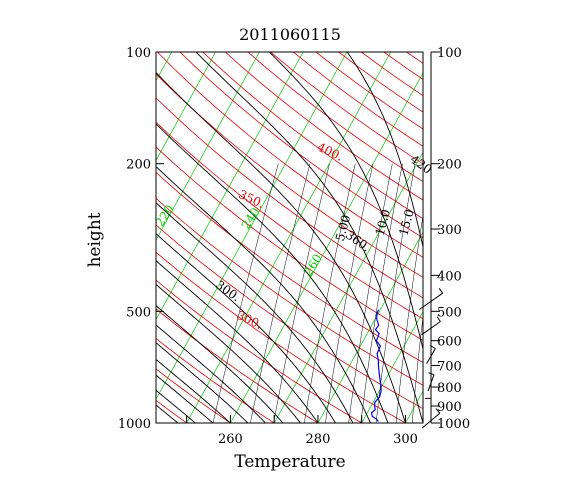 The image size is (563, 493). What do you see at coordinates (138, 165) in the screenshot?
I see `y-tick-label: 200` at bounding box center [138, 165].